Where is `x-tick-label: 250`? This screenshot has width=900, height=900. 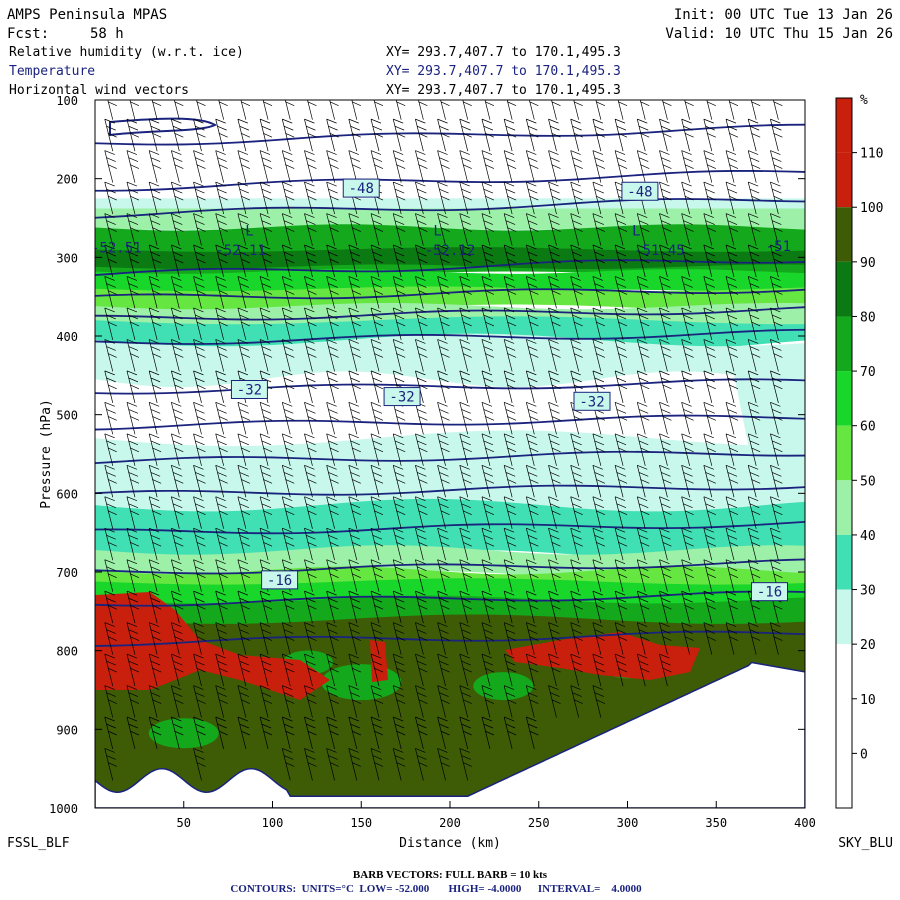
x-tick-label: 250 is located at coordinates (539, 823).